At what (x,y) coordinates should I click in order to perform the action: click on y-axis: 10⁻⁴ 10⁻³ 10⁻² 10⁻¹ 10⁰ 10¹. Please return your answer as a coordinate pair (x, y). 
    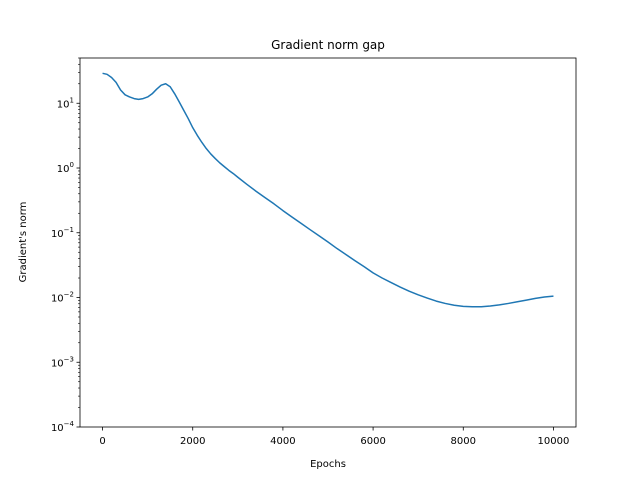
    Looking at the image, I should click on (65, 245).